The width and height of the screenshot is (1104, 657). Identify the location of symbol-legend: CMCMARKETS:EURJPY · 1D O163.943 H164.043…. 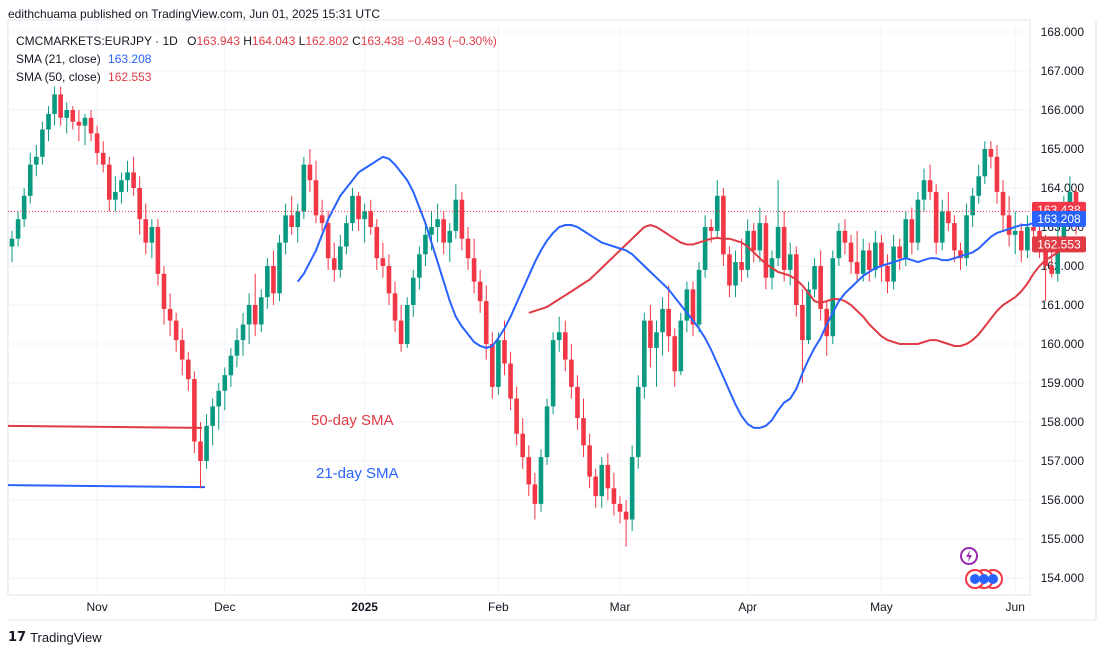
(256, 41).